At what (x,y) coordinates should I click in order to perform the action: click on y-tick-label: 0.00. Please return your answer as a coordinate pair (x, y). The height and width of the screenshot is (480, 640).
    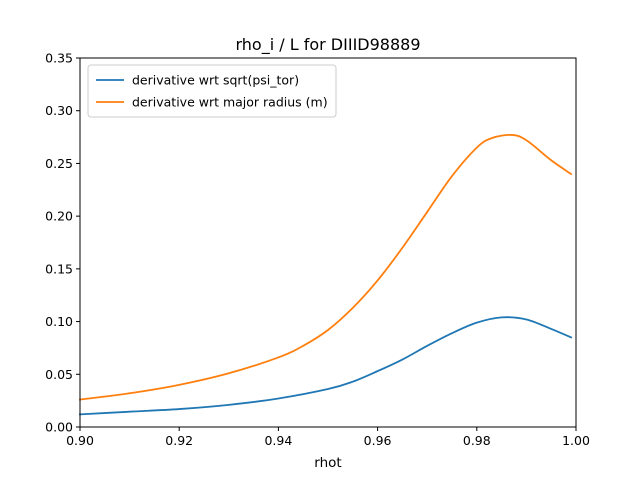
    Looking at the image, I should click on (59, 427).